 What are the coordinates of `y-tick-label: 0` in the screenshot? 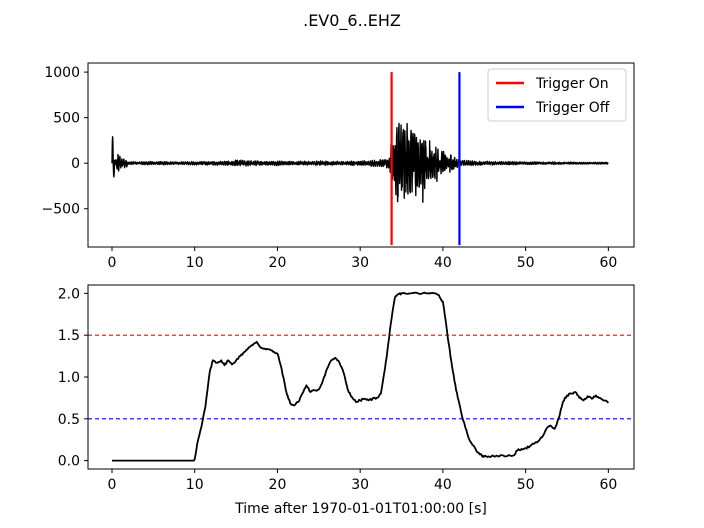 It's located at (75, 164).